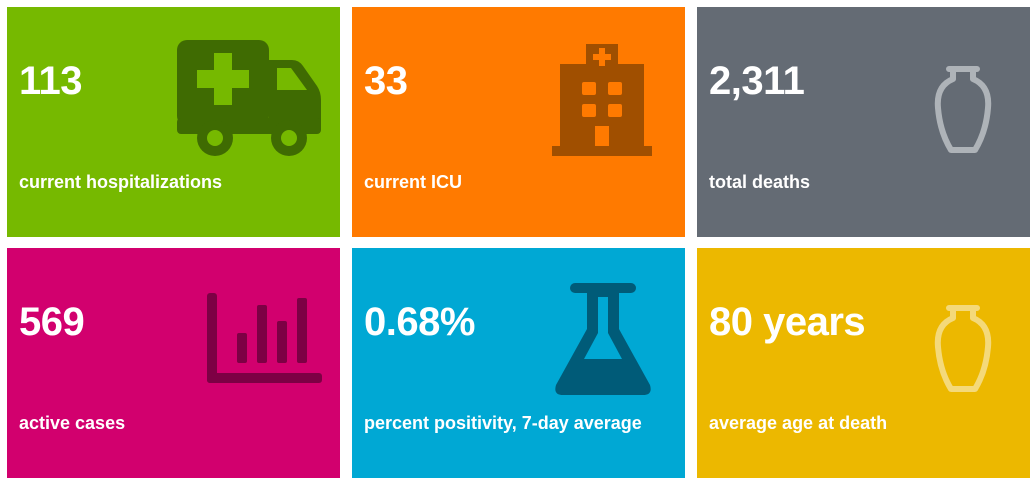 The height and width of the screenshot is (486, 1035). What do you see at coordinates (249, 98) in the screenshot?
I see `ambulance-icon` at bounding box center [249, 98].